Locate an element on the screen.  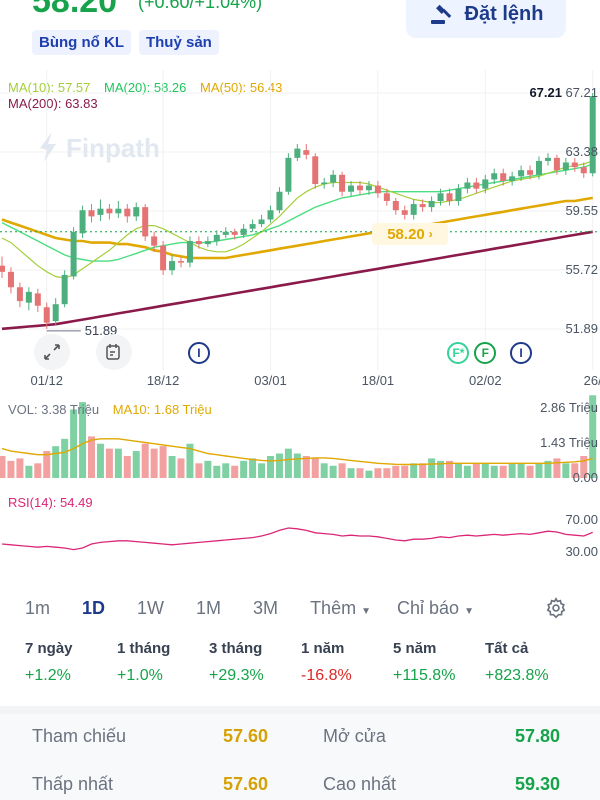
tag-sector: Thuỷ sản is located at coordinates (178, 42).